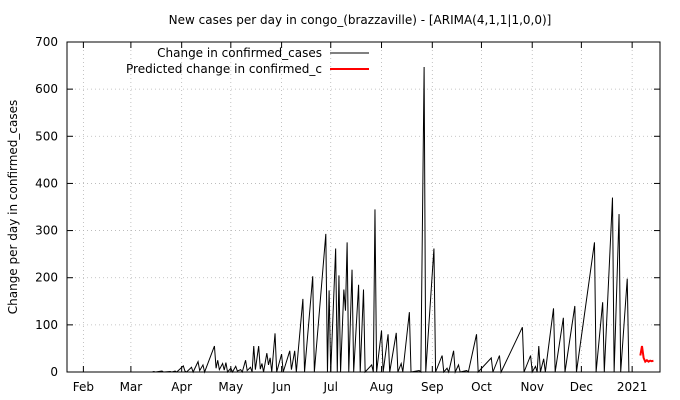  Describe the element at coordinates (281, 387) in the screenshot. I see `x-tick-label: Jun` at that location.